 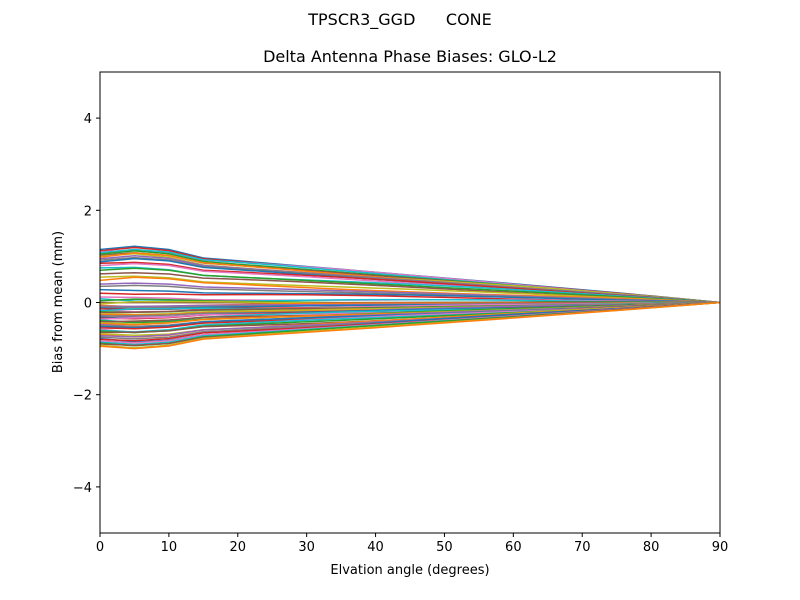 I want to click on x-tick-label: 40, so click(x=375, y=547).